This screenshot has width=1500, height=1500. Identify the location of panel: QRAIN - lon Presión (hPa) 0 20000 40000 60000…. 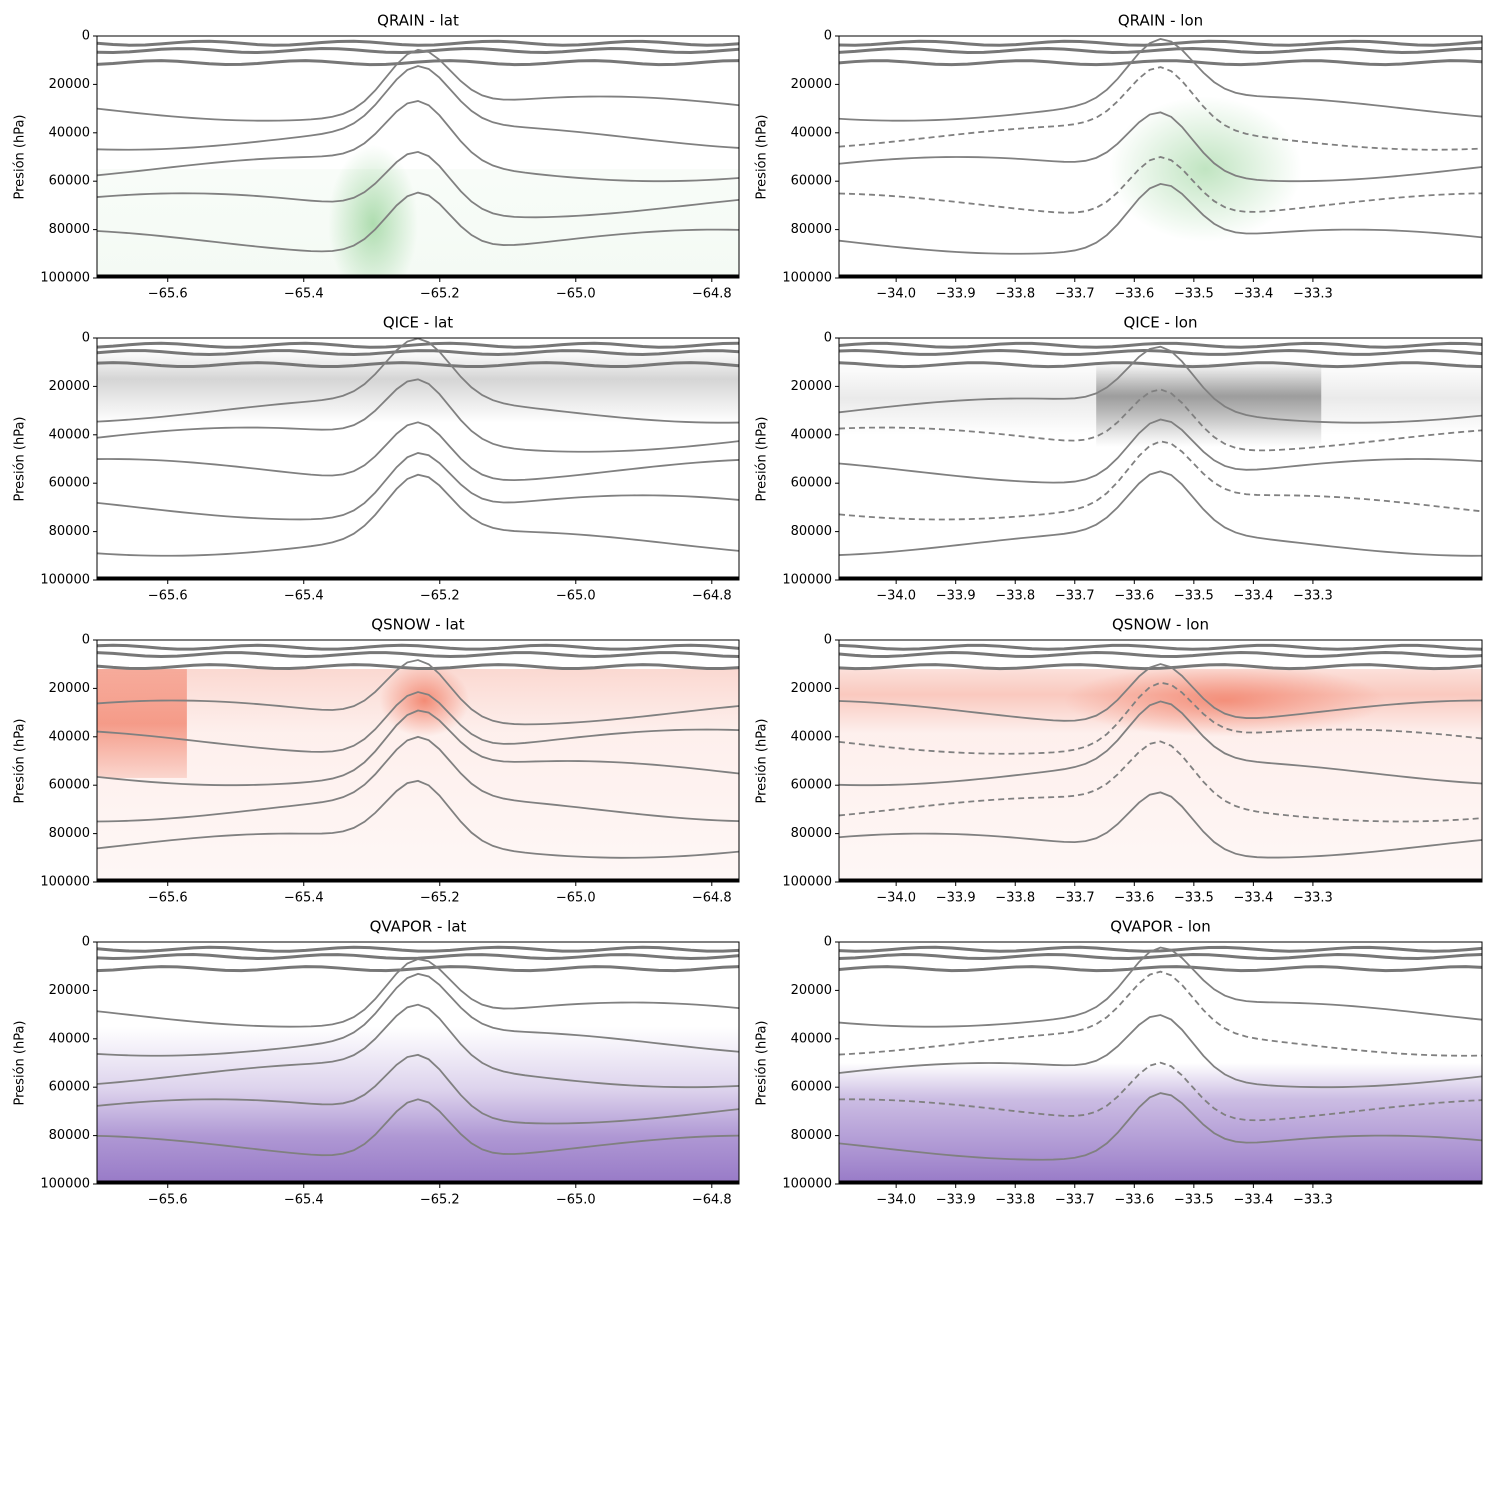
(1119, 157).